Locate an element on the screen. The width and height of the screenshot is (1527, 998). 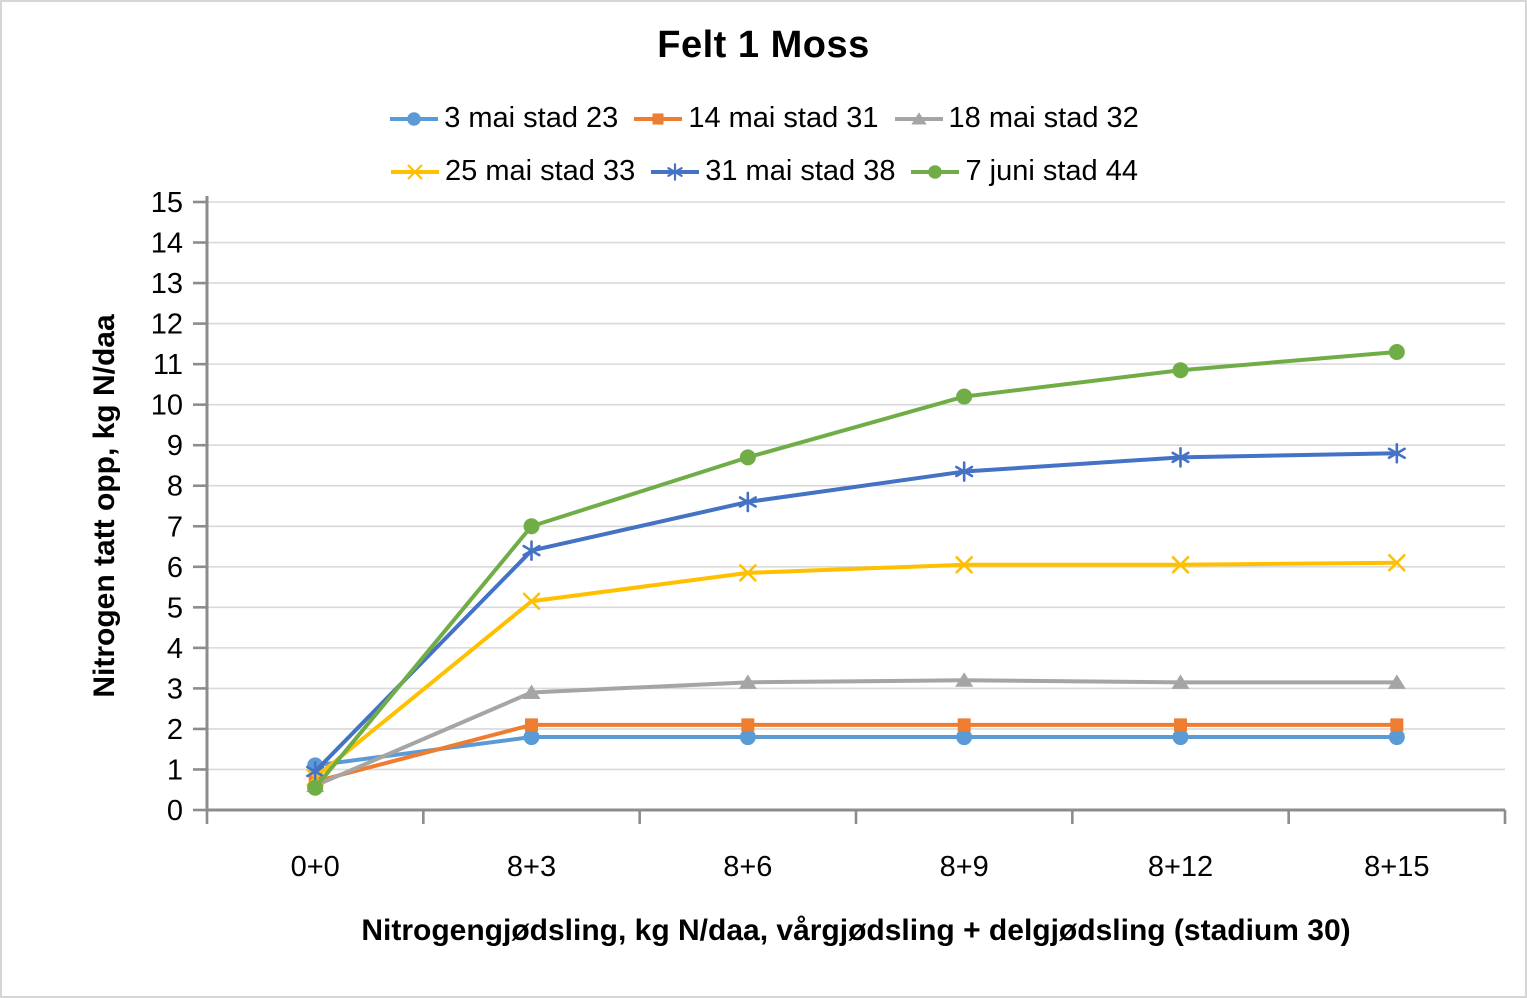
legend-label: 3 mai stad 23 is located at coordinates (531, 118).